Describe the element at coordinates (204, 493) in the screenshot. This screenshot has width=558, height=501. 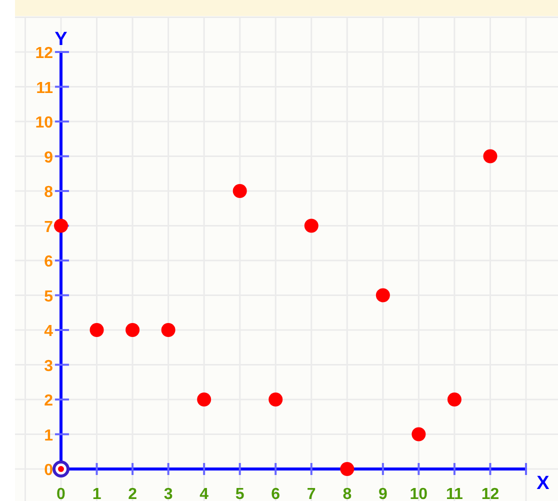
I see `x-tick-label: 4` at that location.